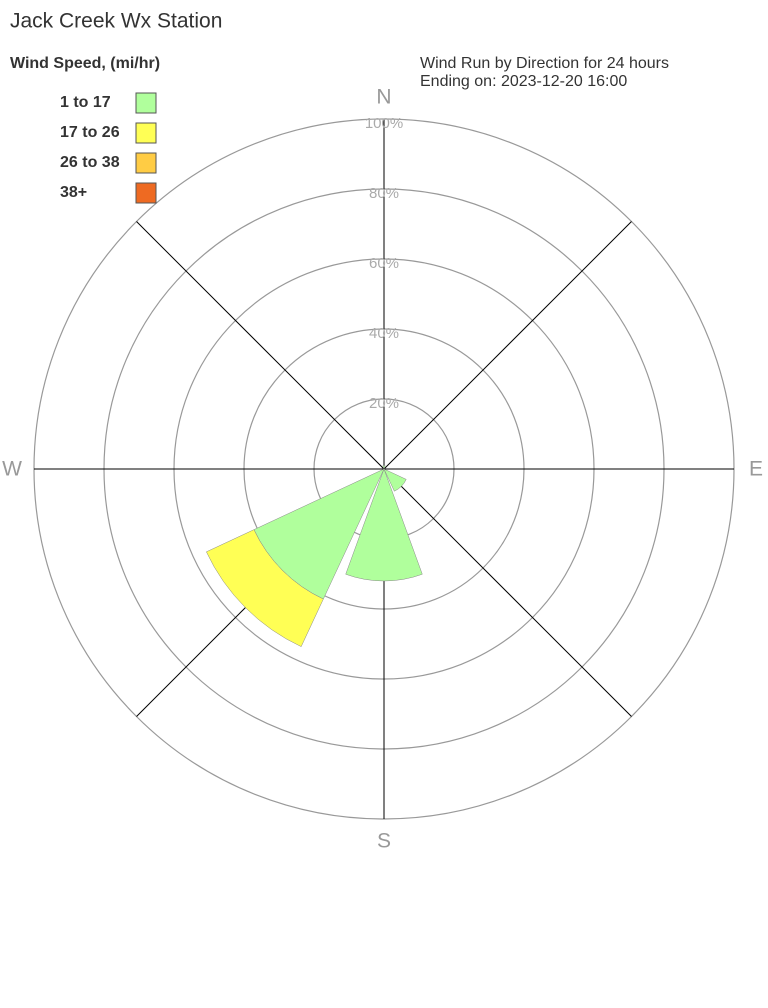 Image resolution: width=768 pixels, height=1008 pixels. What do you see at coordinates (73, 192) in the screenshot?
I see `legend-label: 38+` at bounding box center [73, 192].